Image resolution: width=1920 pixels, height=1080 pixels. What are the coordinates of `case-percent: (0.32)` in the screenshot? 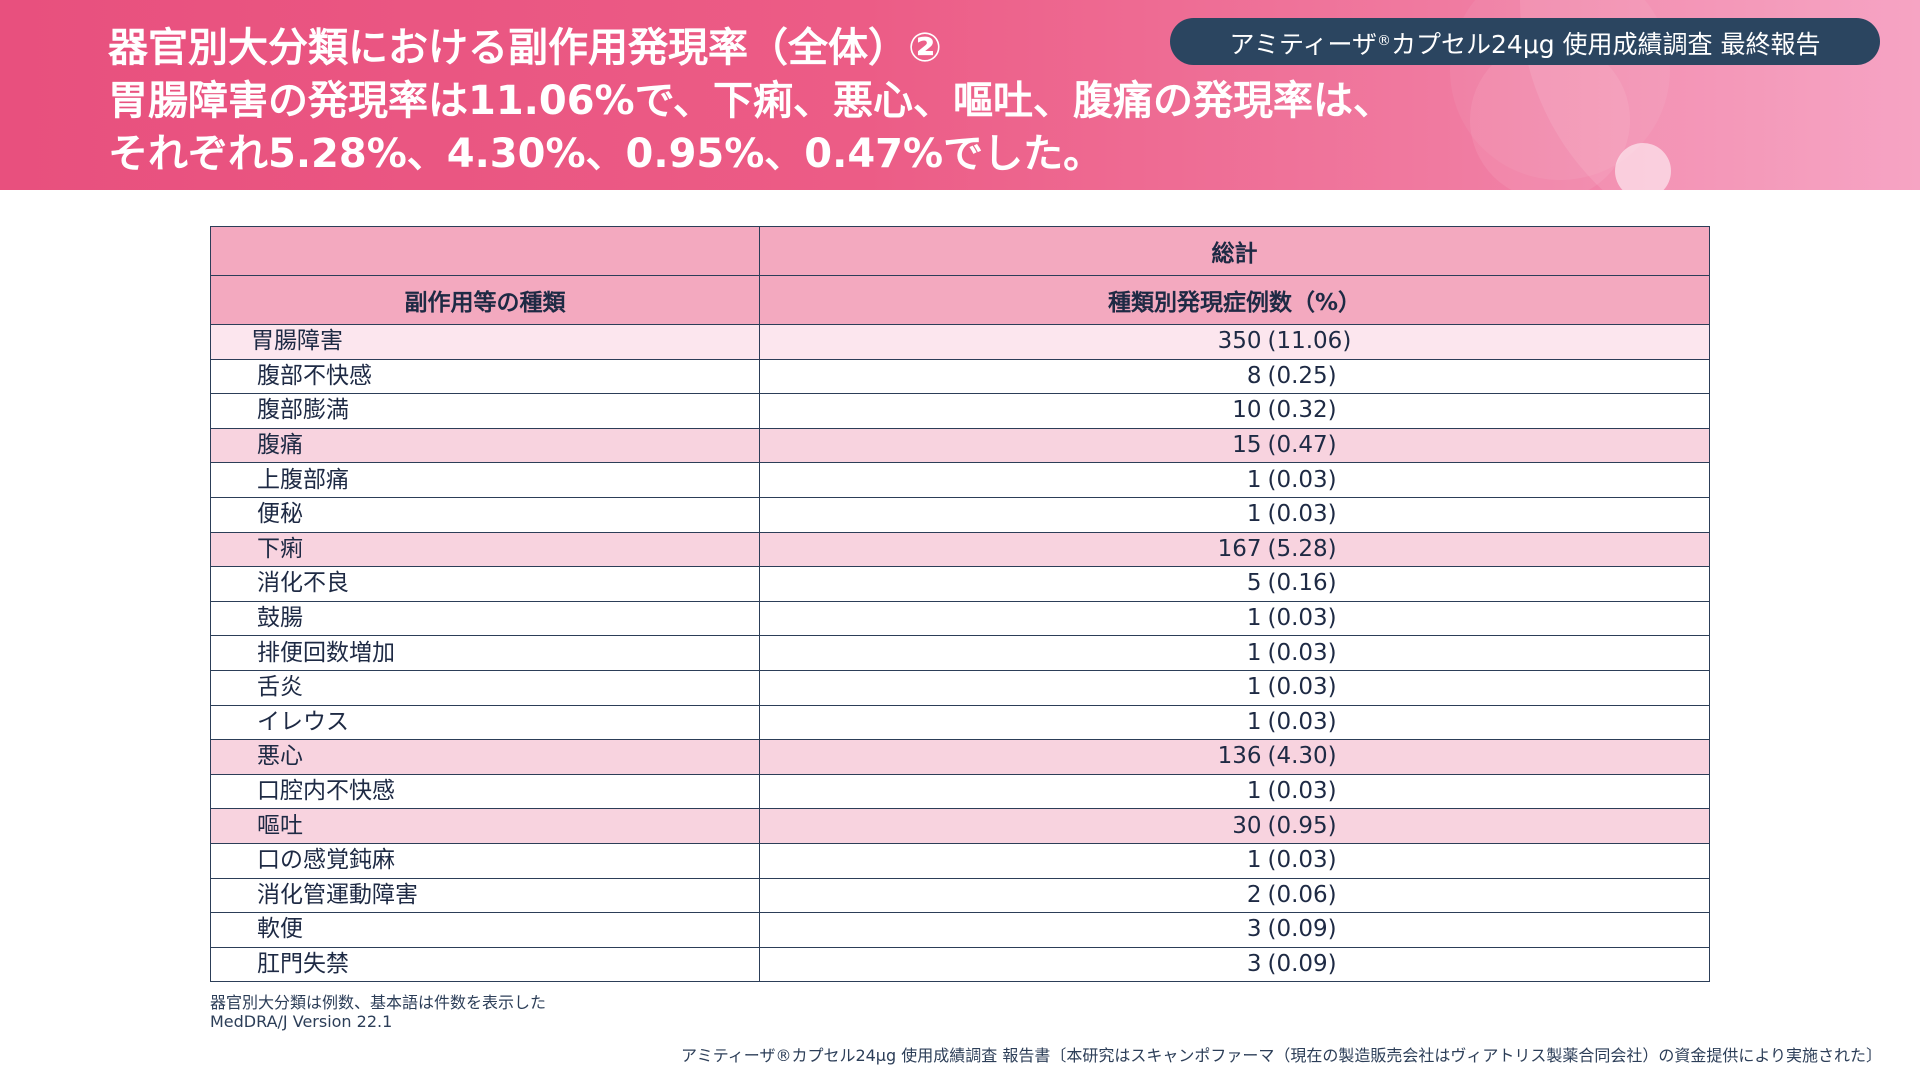 It's located at (1302, 410).